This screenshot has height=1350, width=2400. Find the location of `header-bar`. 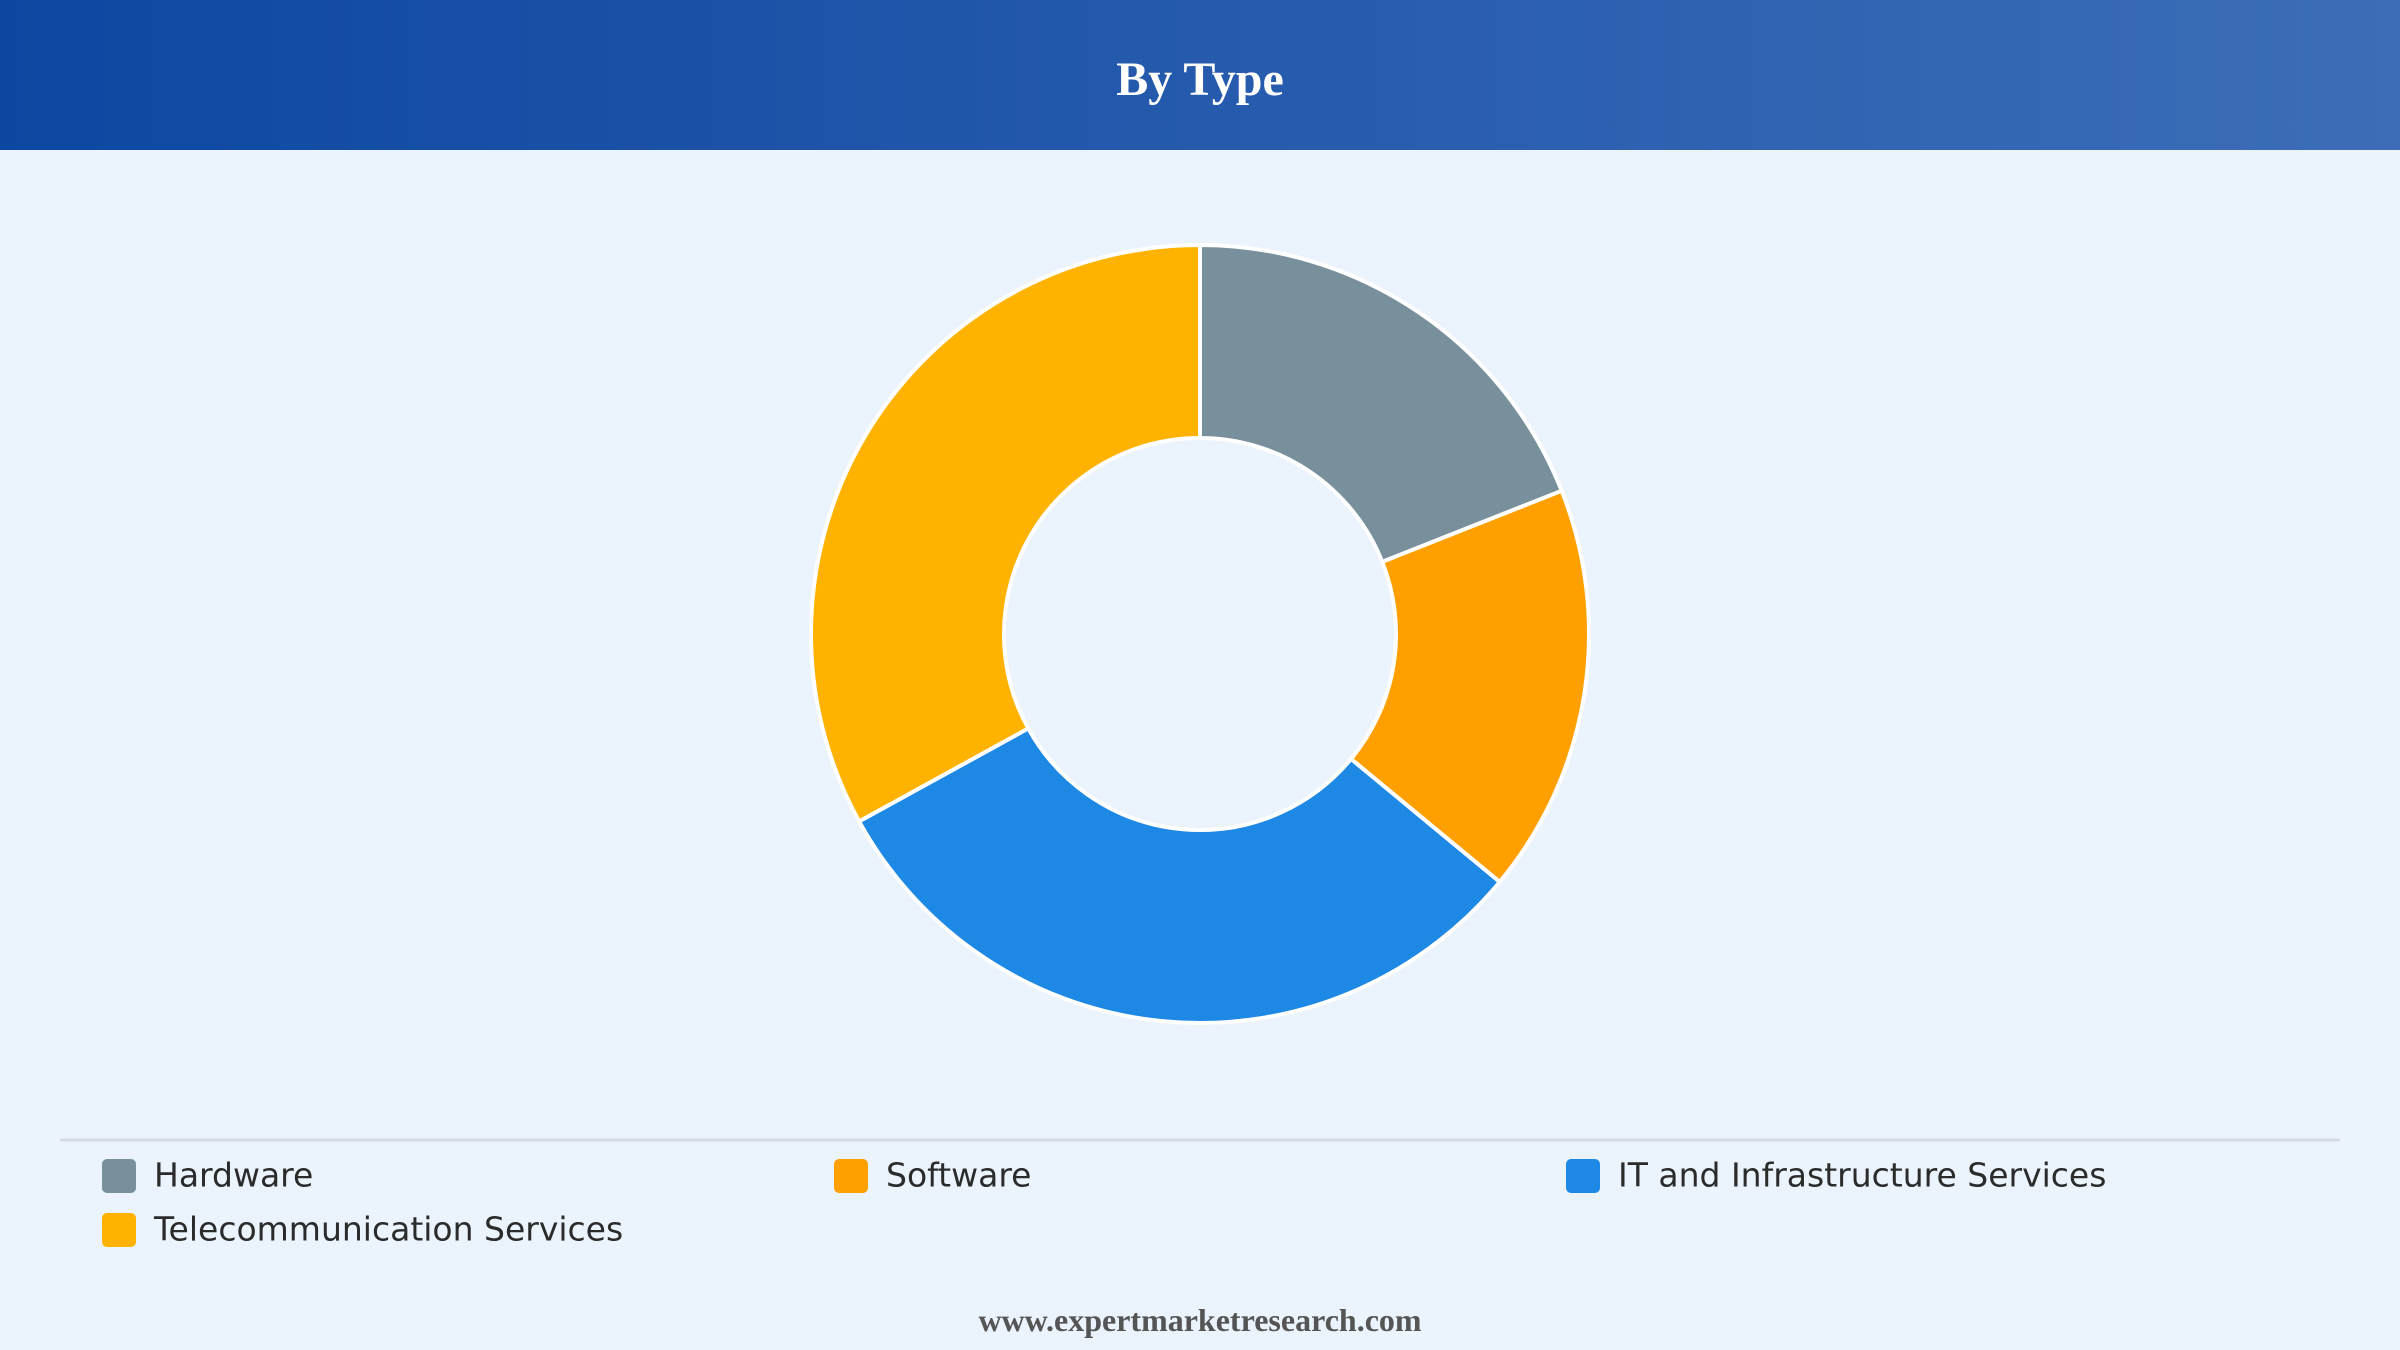

header-bar is located at coordinates (1200, 75).